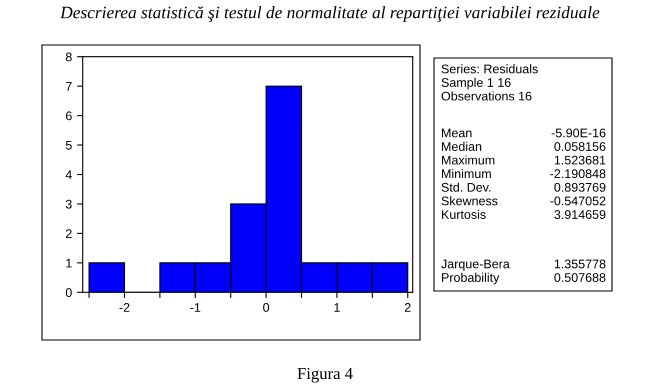 The width and height of the screenshot is (660, 391). Describe the element at coordinates (464, 214) in the screenshot. I see `text: Kurtosis` at that location.